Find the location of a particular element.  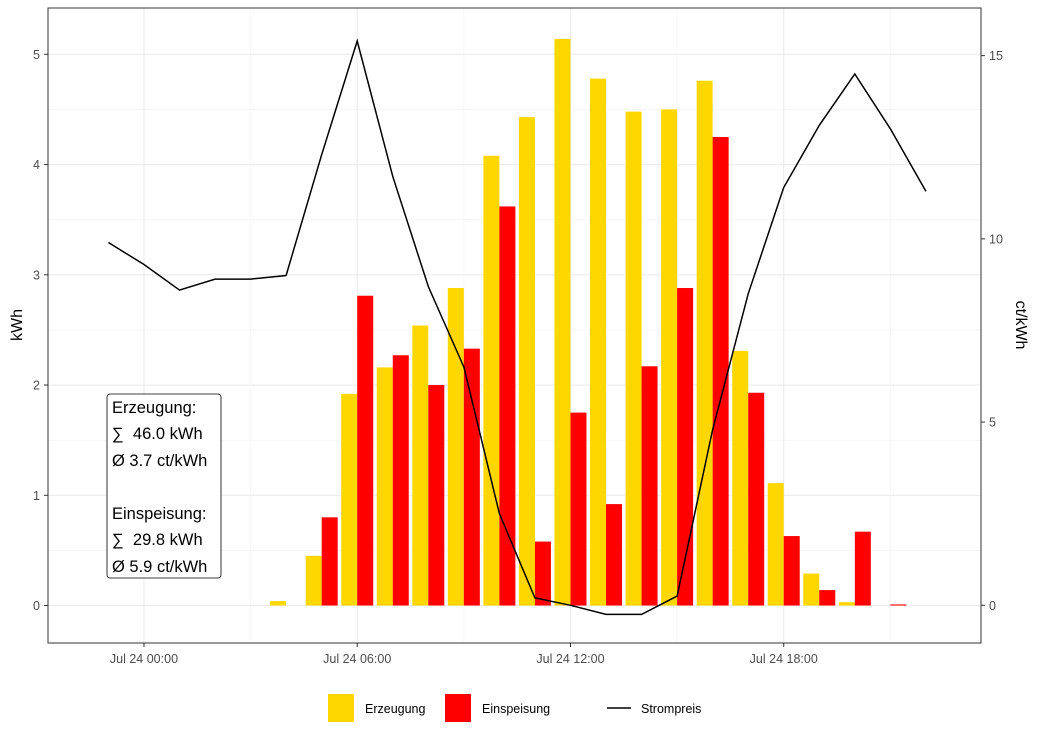

y-left-tick-label: 5 is located at coordinates (36, 55).